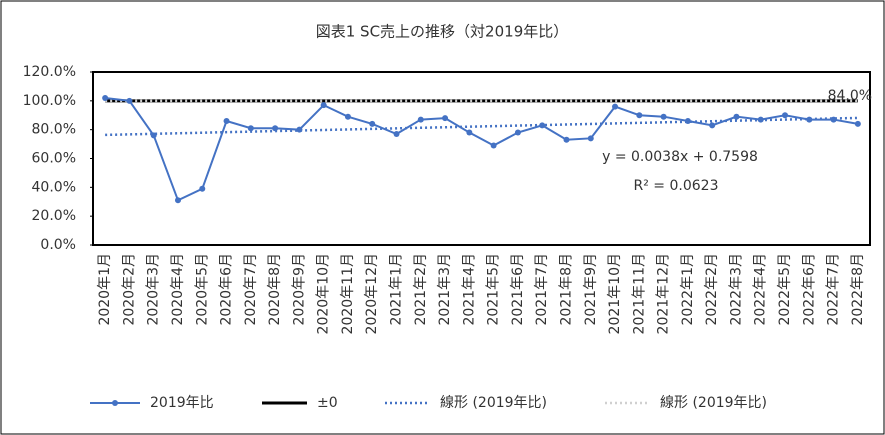  I want to click on x-tick-label: 2020年8月, so click(275, 289).